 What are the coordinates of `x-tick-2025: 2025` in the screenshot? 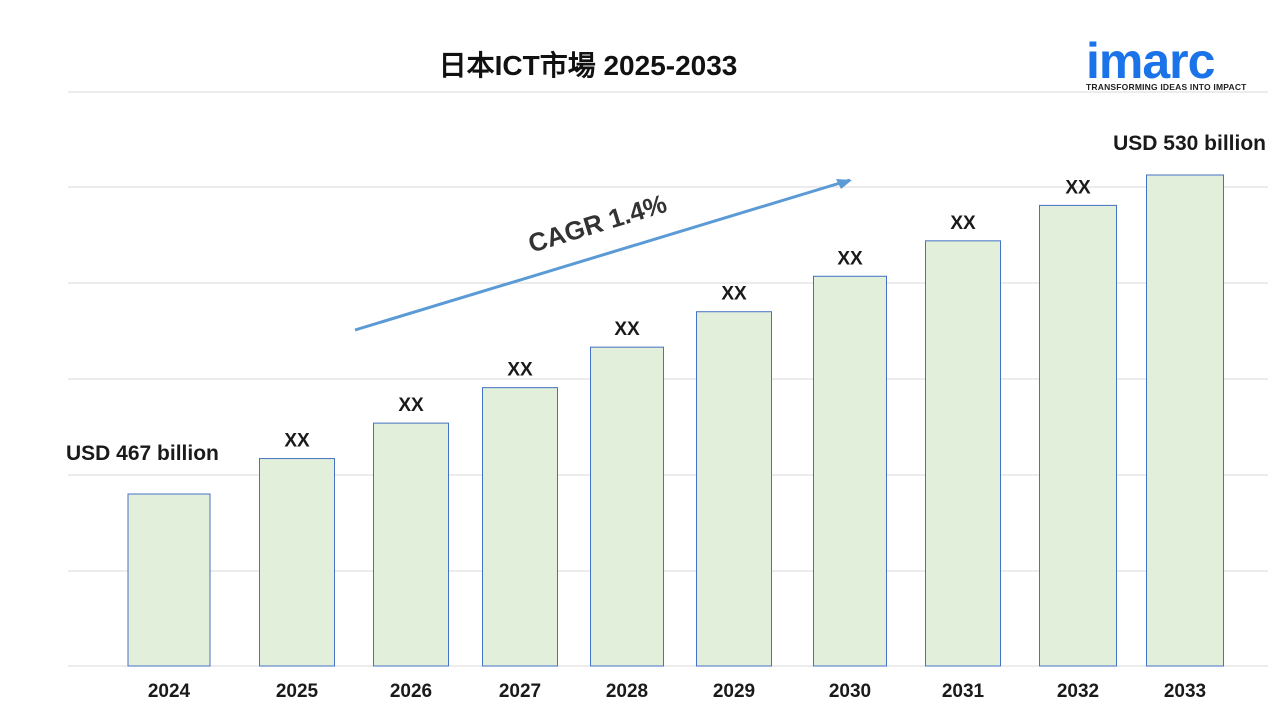 It's located at (297, 691).